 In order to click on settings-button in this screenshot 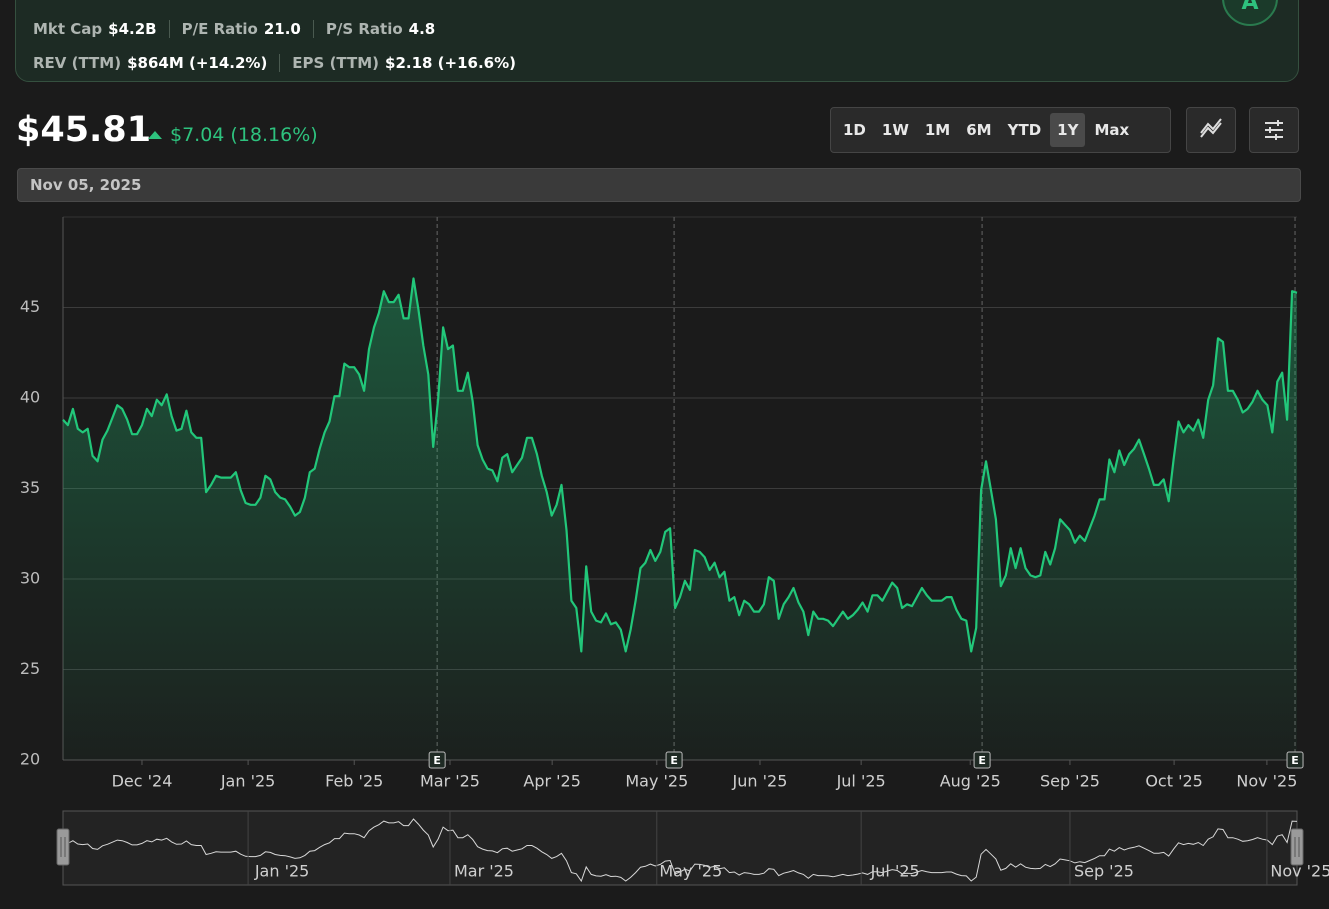, I will do `click(1274, 130)`.